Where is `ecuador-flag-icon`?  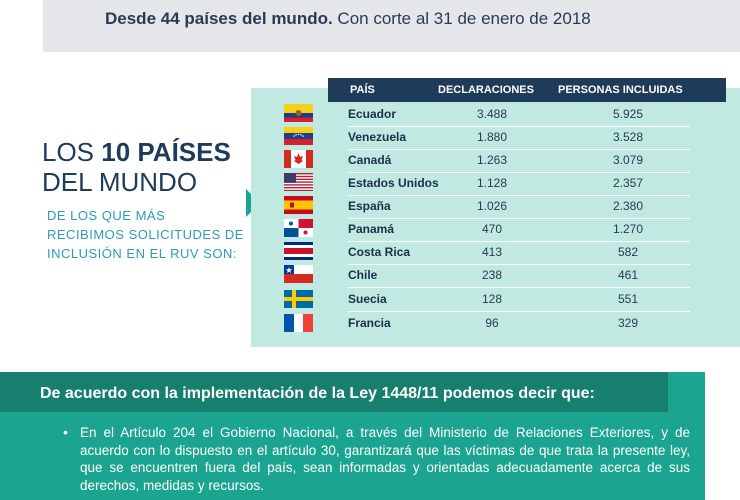 ecuador-flag-icon is located at coordinates (298, 113).